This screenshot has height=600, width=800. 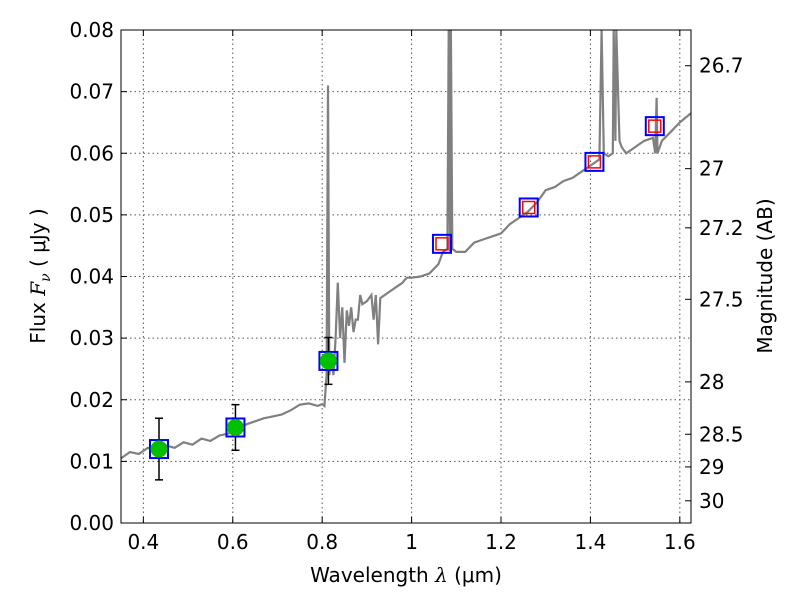 What do you see at coordinates (680, 542) in the screenshot?
I see `x-tick-label: 1.6` at bounding box center [680, 542].